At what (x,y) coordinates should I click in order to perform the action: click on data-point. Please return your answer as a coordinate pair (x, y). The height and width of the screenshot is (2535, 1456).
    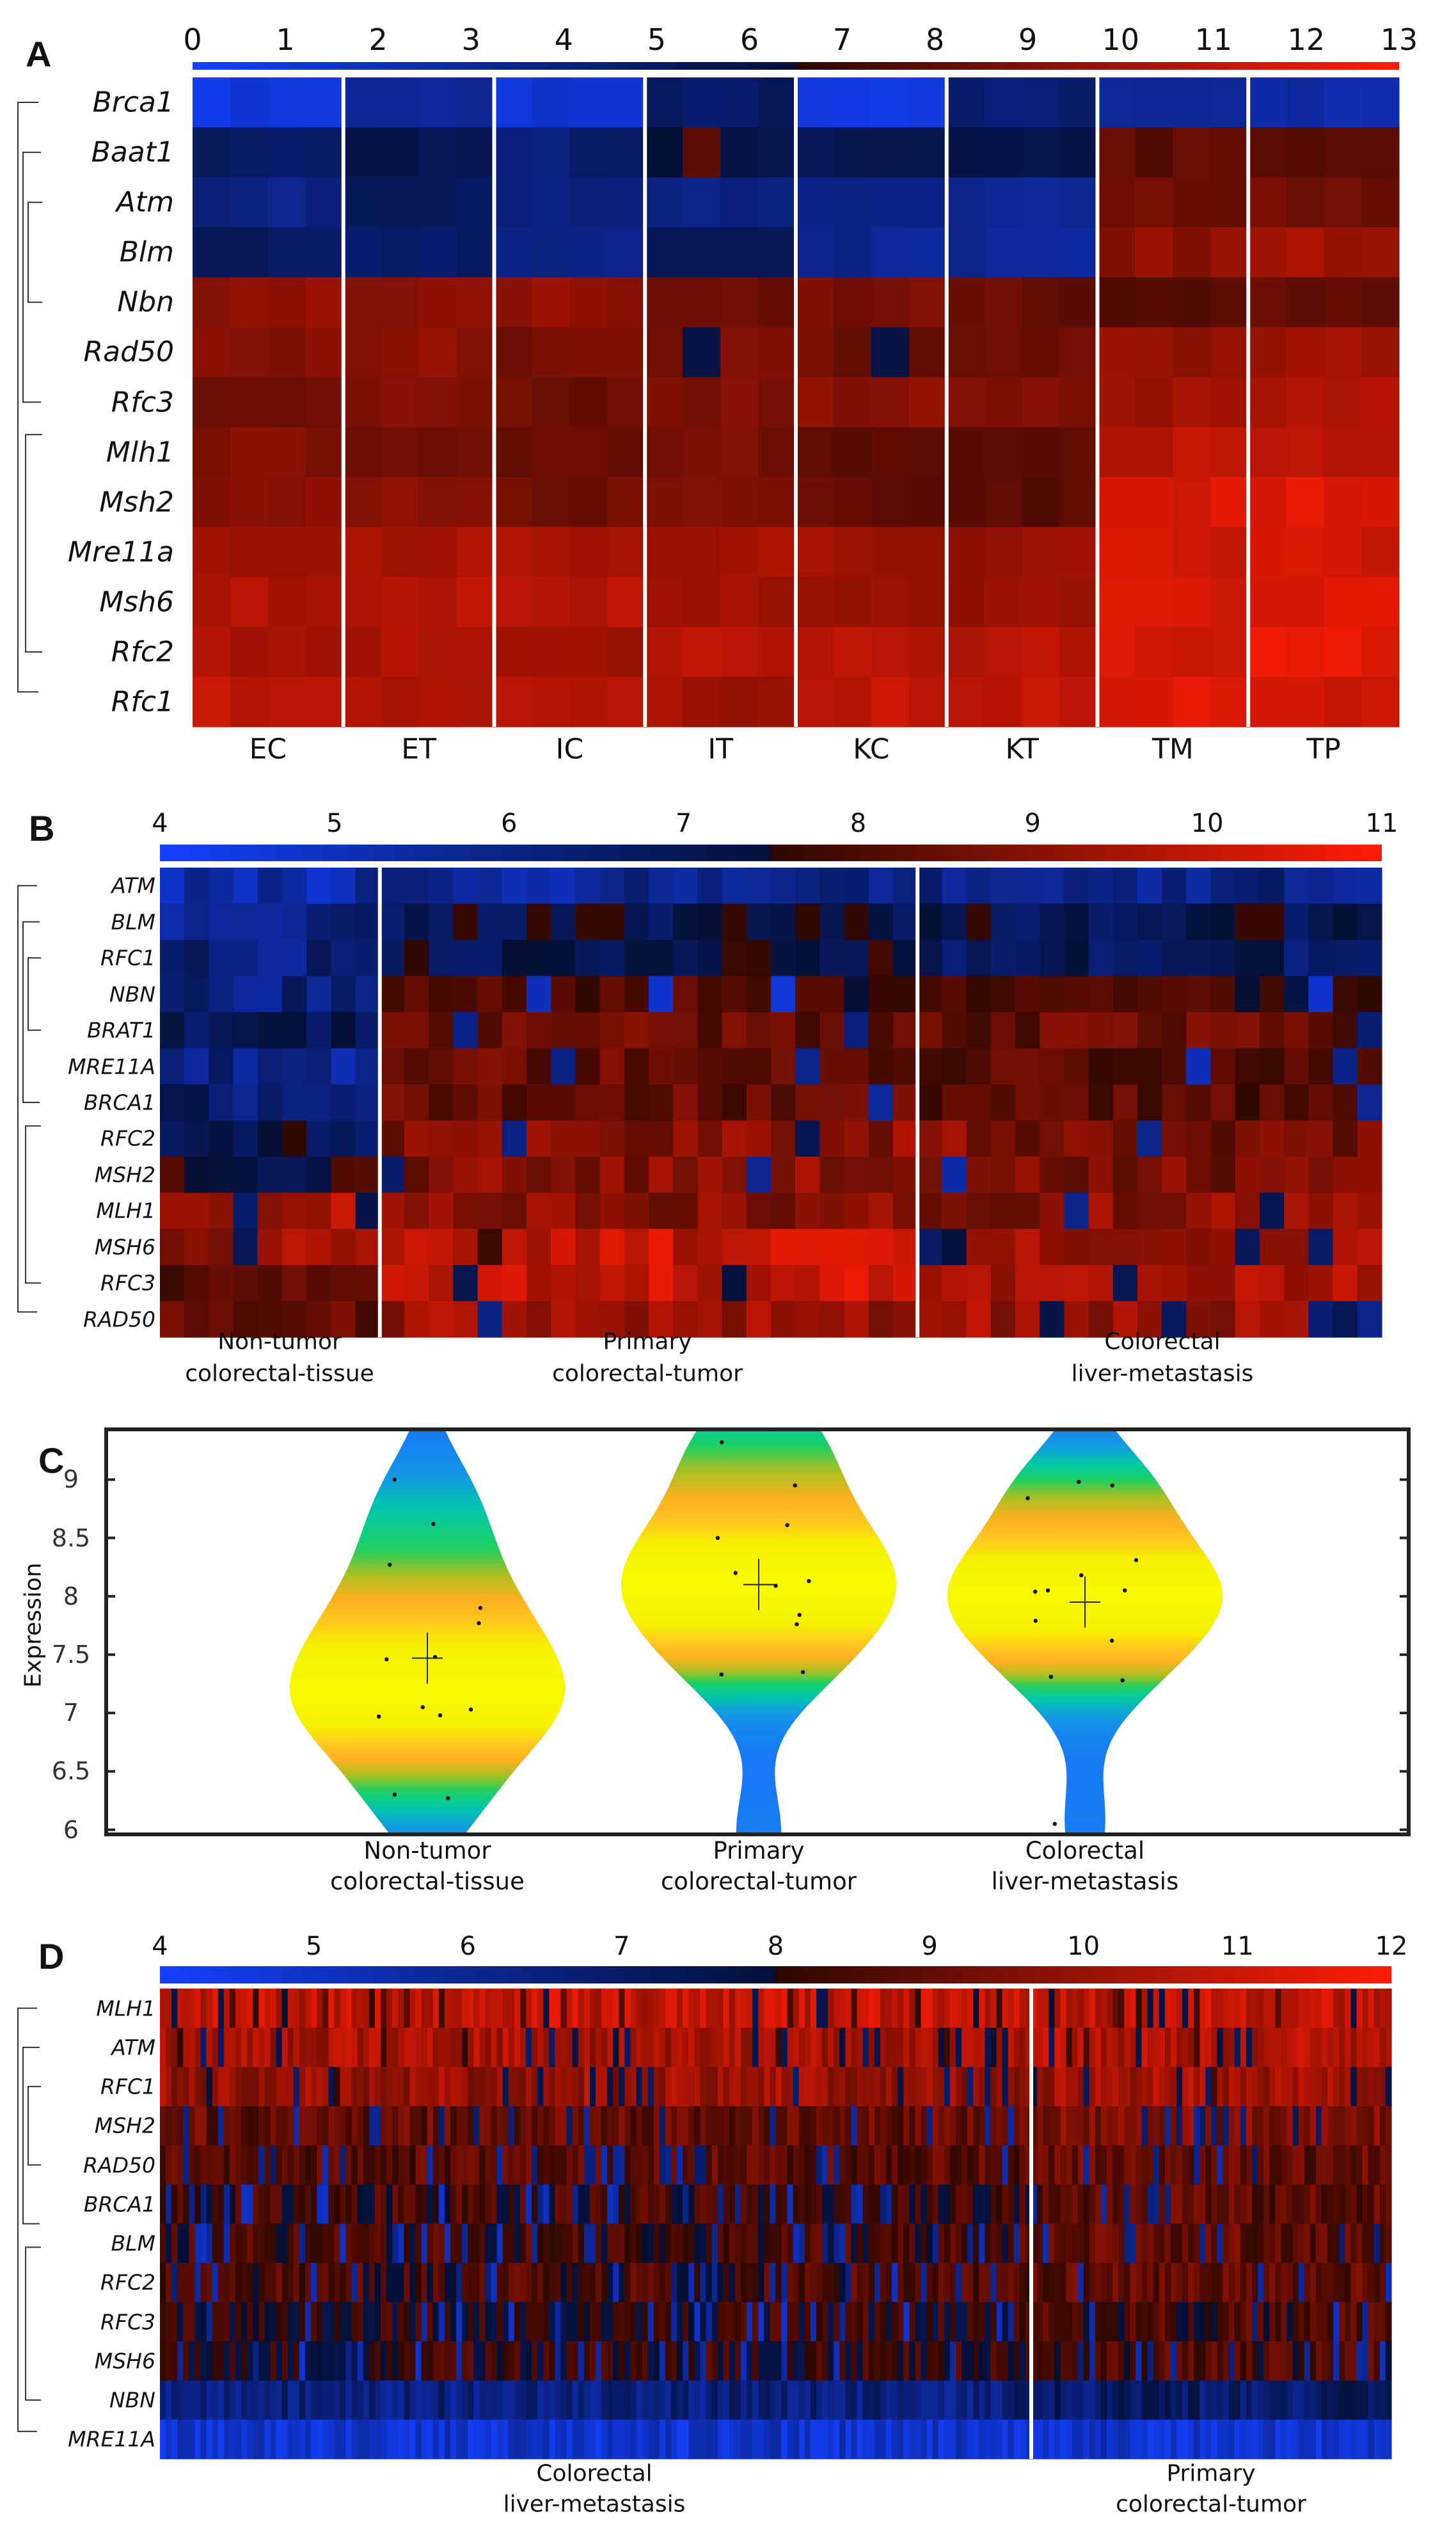
    Looking at the image, I should click on (722, 1674).